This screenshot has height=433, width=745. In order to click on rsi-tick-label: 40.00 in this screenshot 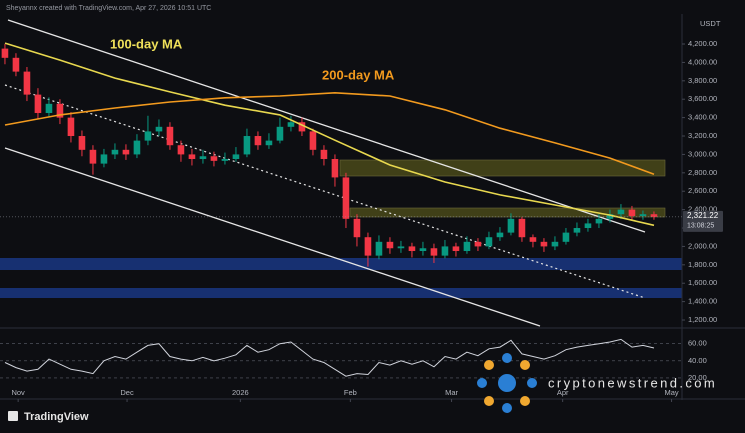, I will do `click(697, 360)`.